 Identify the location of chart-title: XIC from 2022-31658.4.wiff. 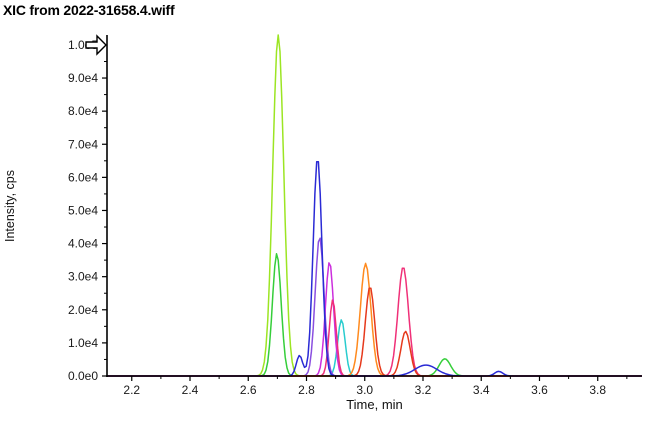
(89, 10).